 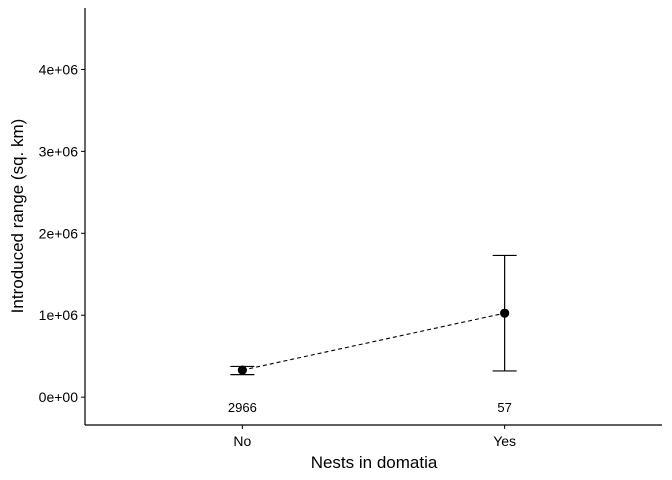 What do you see at coordinates (504, 407) in the screenshot?
I see `sample-size-label: 57` at bounding box center [504, 407].